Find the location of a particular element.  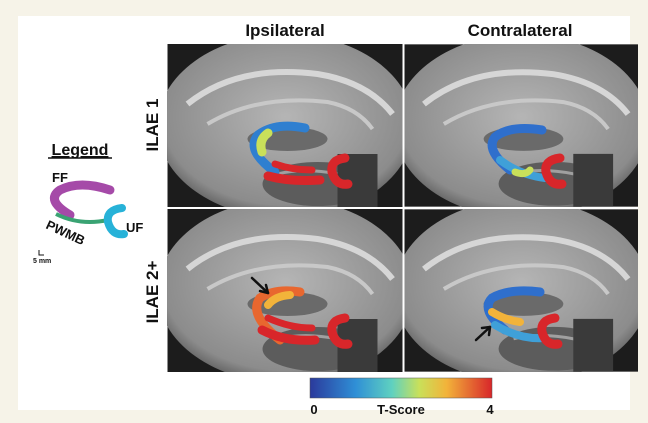

colorbar is located at coordinates (401, 388).